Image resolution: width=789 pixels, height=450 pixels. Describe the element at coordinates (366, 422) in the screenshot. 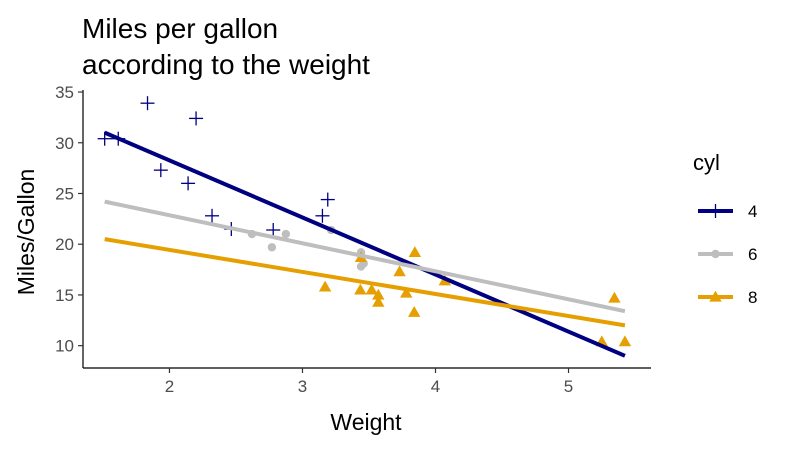

I see `x-axis-title: Weight` at that location.